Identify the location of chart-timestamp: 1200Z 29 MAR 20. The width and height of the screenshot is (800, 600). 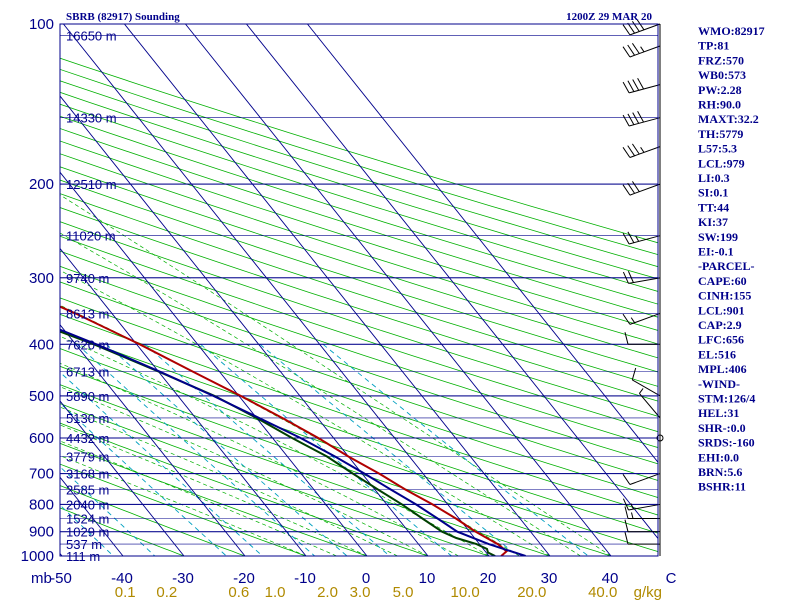
(609, 17).